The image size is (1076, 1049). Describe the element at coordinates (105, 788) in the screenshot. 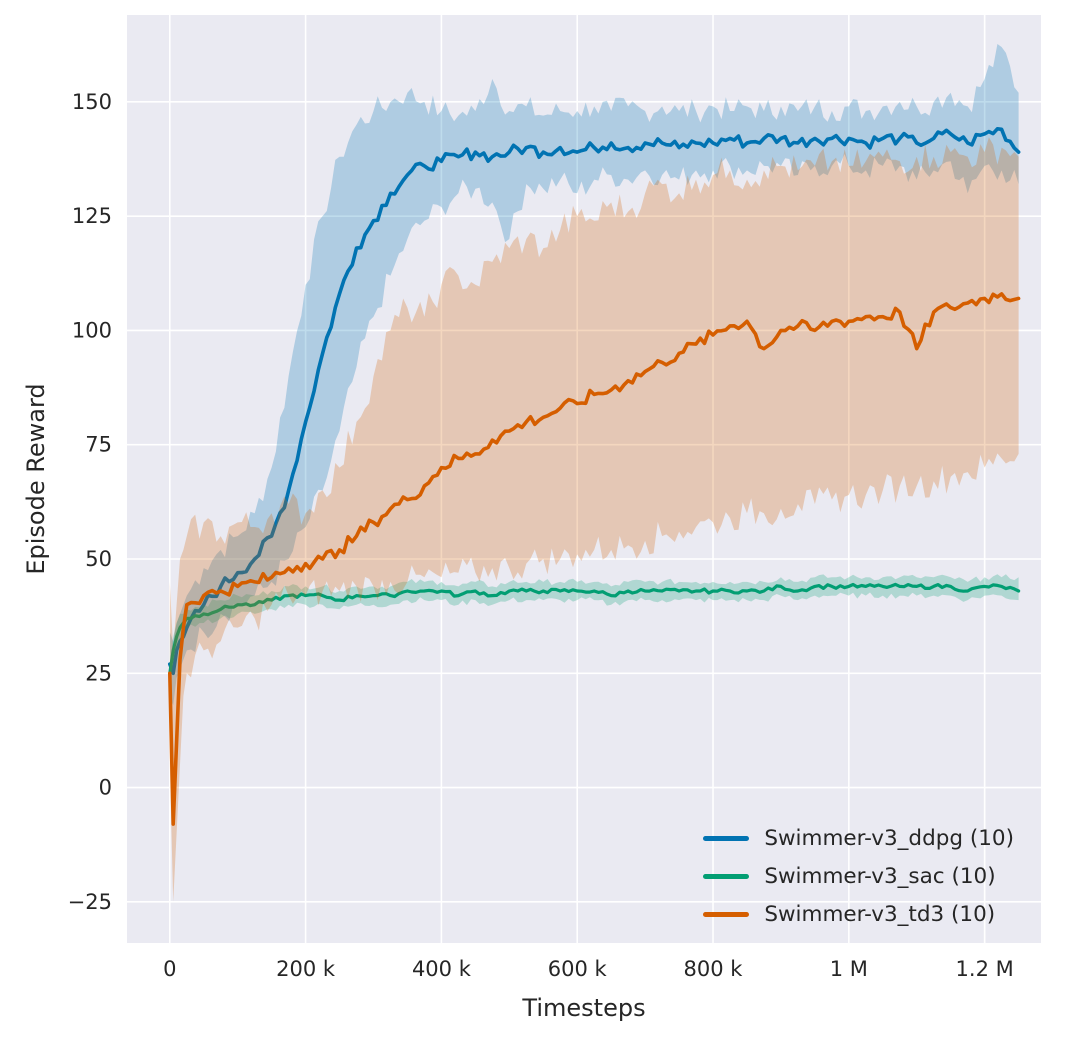

I see `y-tick-label: 0` at that location.